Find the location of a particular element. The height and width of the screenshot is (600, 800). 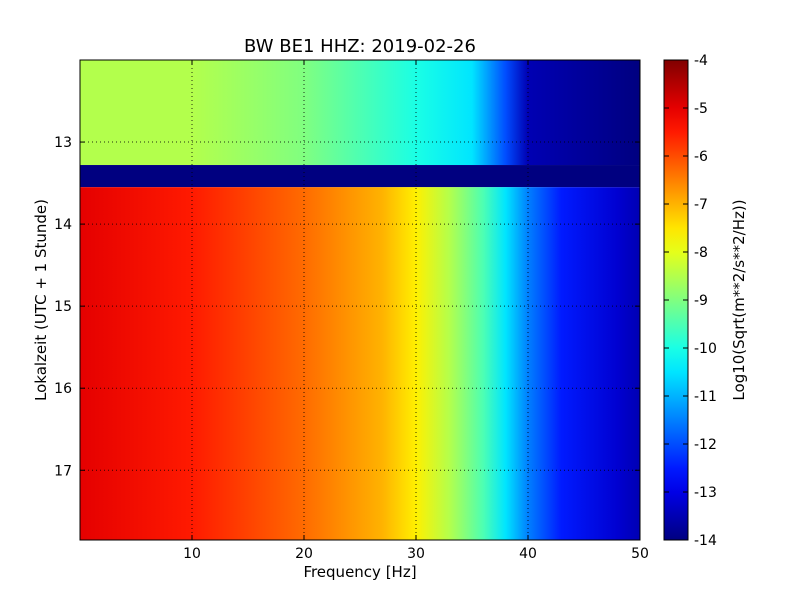

y-axis-label: Lokalzeit (UTC + 1 Stunde) is located at coordinates (41, 300).